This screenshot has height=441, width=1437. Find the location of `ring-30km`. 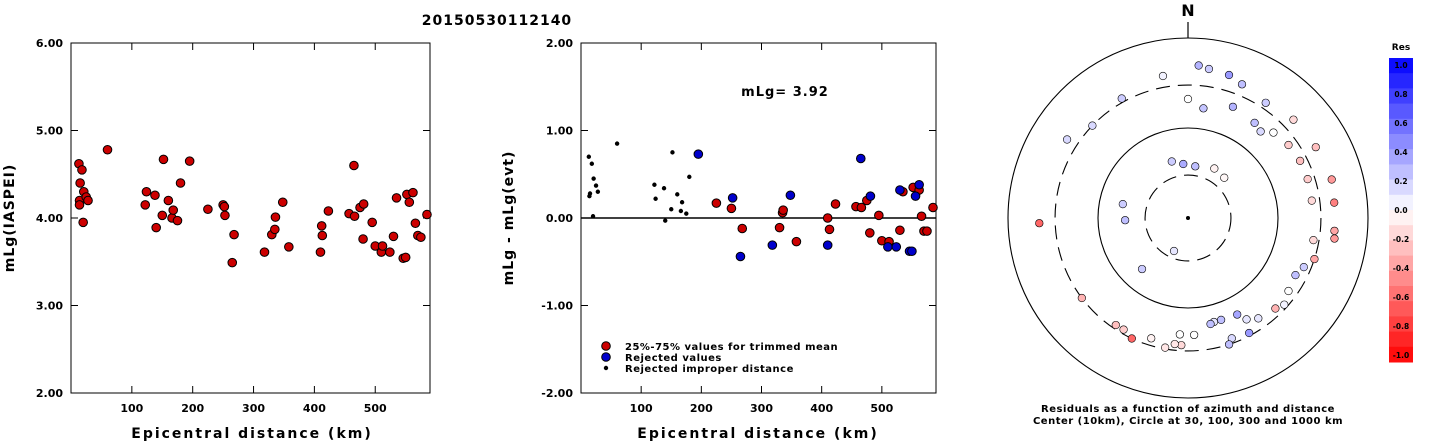

ring-30km is located at coordinates (1188, 218).